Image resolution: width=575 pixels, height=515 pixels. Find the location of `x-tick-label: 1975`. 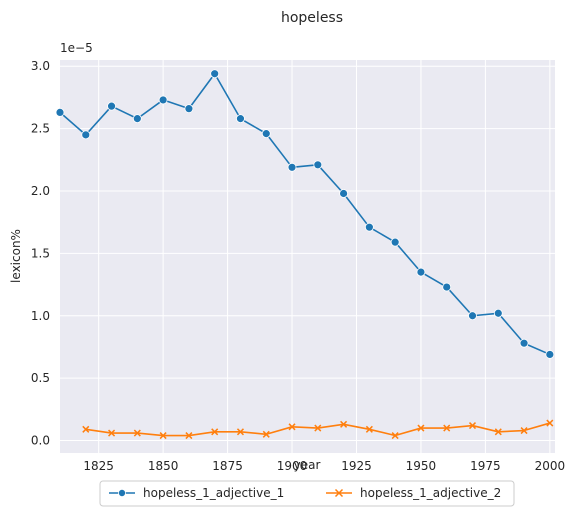

x-tick-label: 1975 is located at coordinates (485, 466).